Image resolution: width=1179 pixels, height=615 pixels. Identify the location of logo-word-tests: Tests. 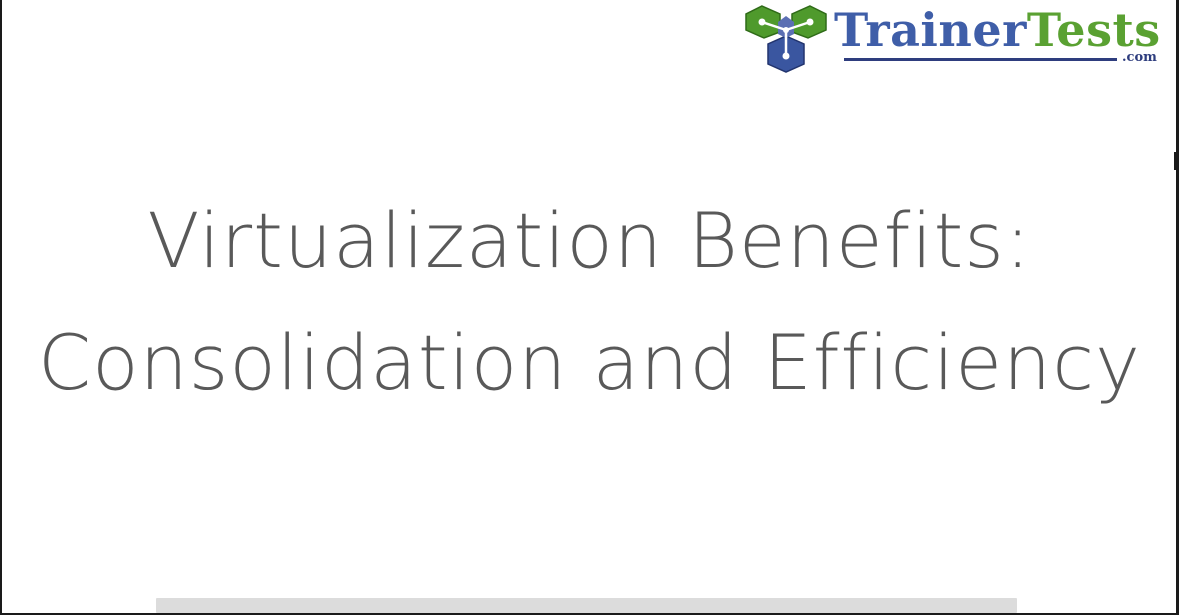
(1093, 30).